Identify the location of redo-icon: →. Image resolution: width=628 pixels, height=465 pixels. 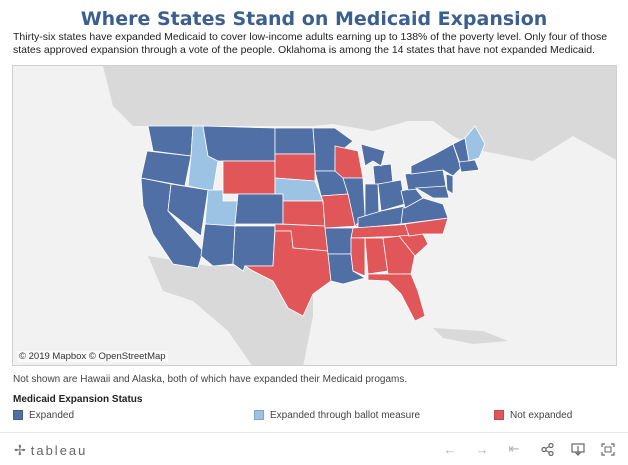
(482, 449).